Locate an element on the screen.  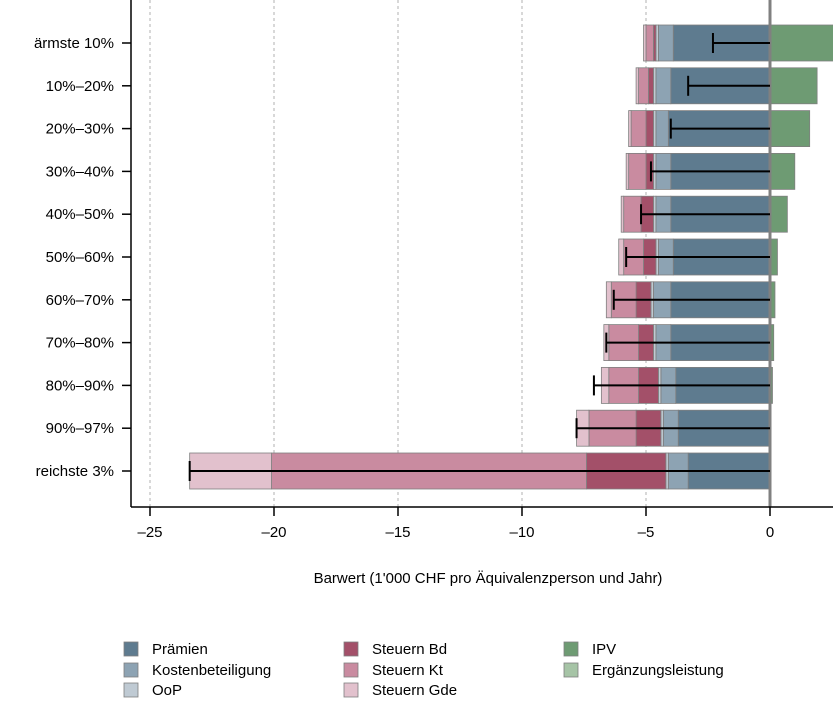
legend-label: Steuern Gde is located at coordinates (414, 690).